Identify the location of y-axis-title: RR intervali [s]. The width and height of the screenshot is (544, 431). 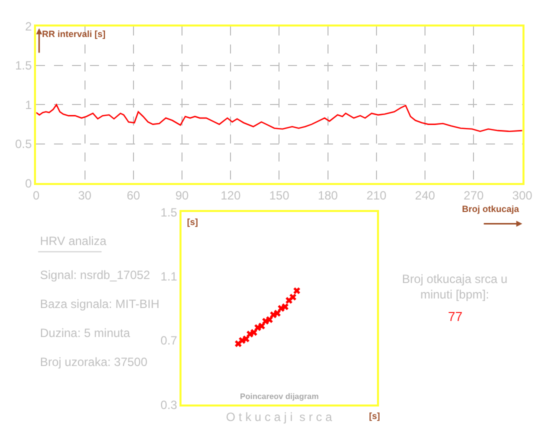
(74, 34).